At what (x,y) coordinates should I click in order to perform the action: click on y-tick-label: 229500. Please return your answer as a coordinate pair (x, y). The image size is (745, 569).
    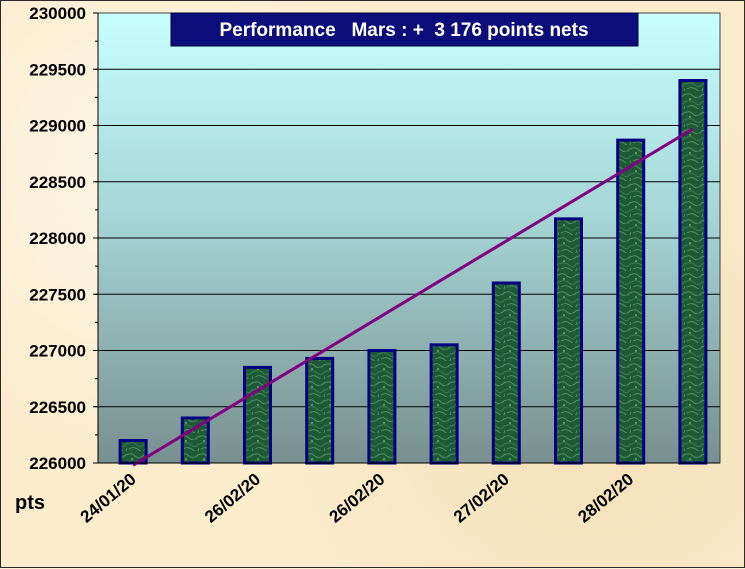
    Looking at the image, I should click on (57, 69).